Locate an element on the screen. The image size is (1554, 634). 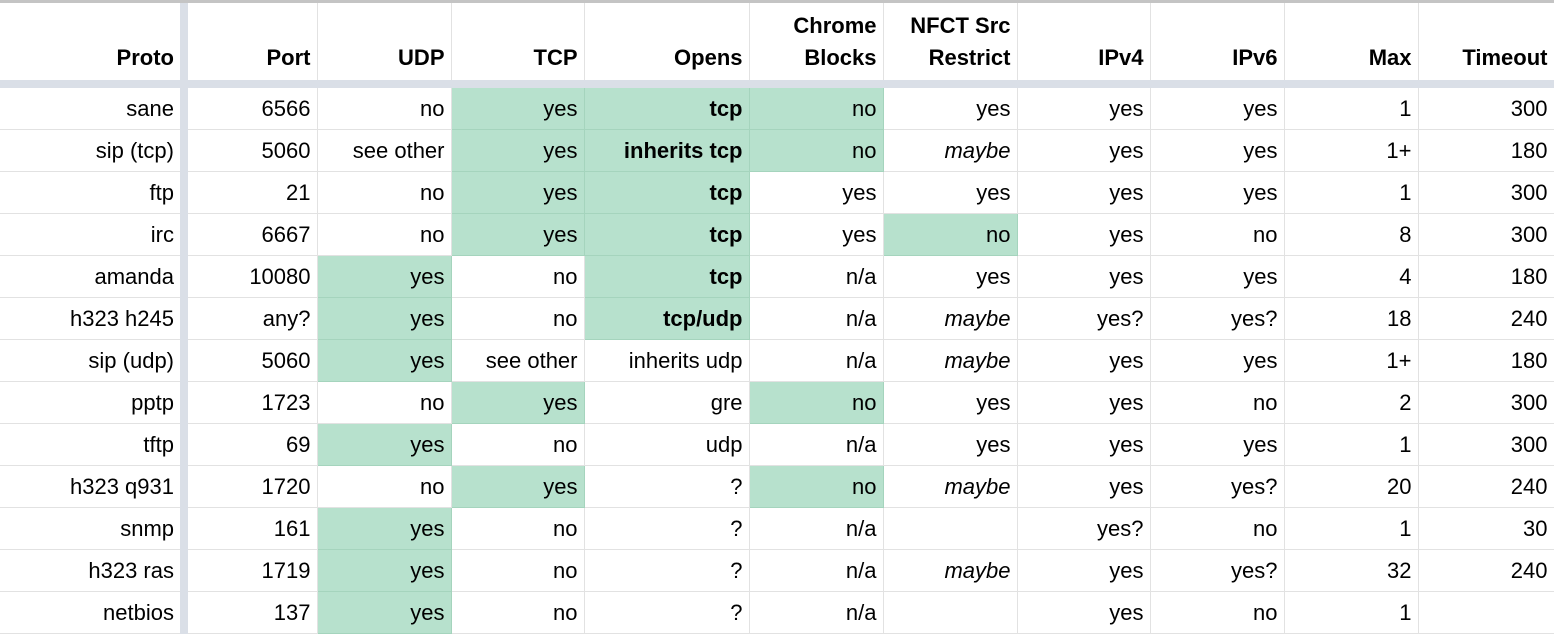
cell: tcp/udp is located at coordinates (667, 318).